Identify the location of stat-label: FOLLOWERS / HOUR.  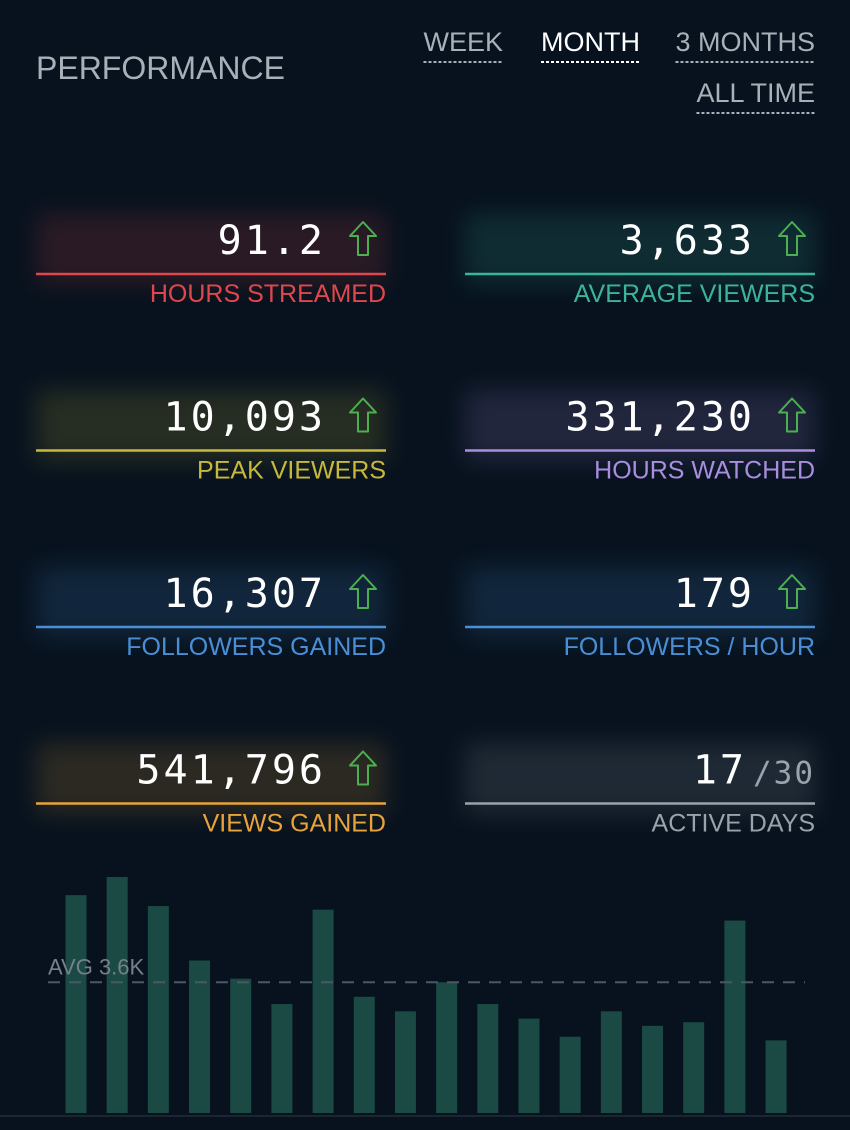
(689, 647).